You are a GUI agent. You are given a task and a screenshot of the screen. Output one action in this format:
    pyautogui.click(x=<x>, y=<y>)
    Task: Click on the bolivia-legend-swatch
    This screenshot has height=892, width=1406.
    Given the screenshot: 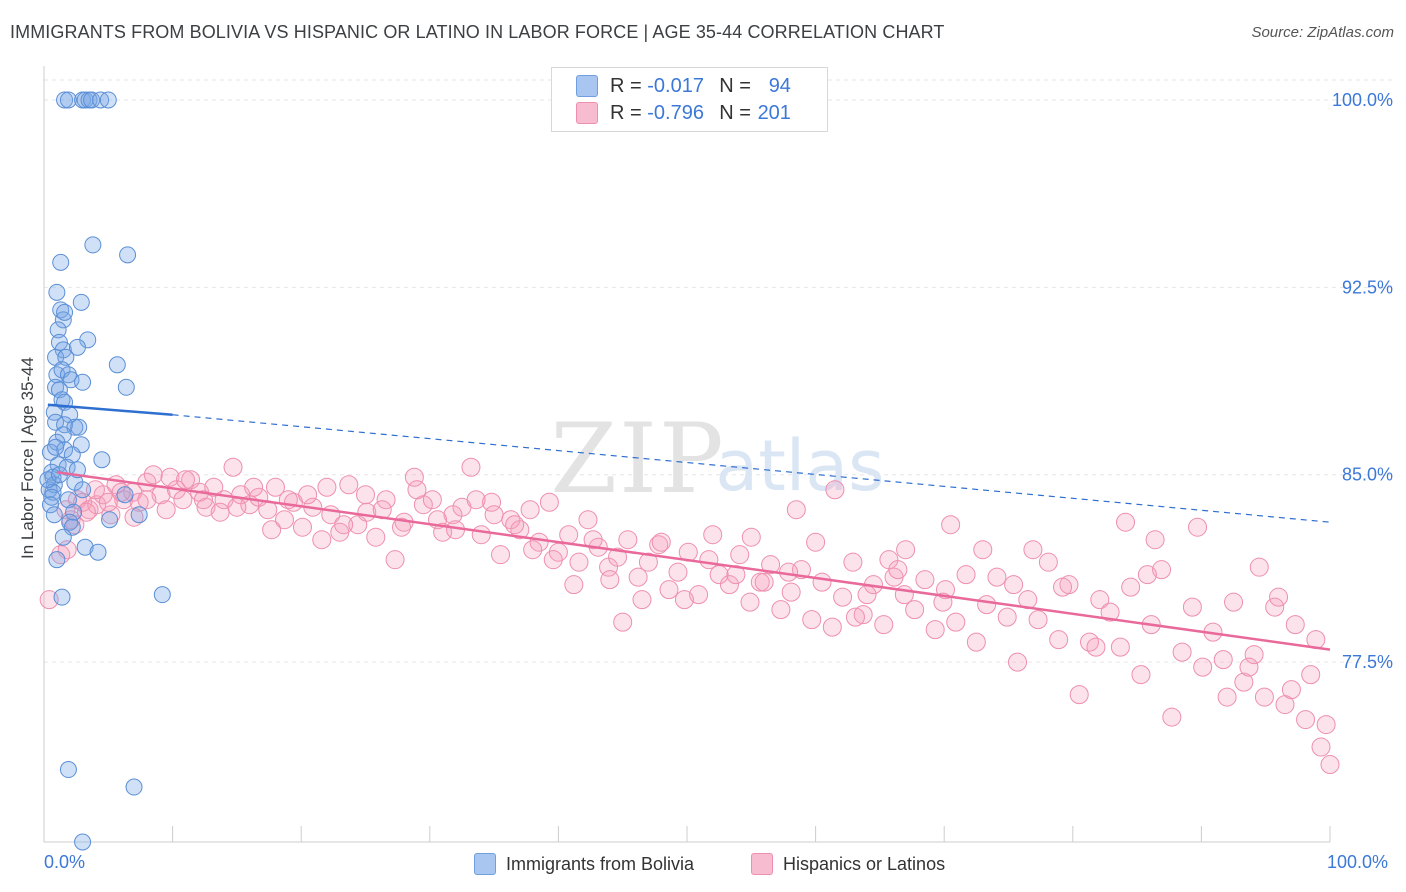 What is the action you would take?
    pyautogui.click(x=485, y=864)
    